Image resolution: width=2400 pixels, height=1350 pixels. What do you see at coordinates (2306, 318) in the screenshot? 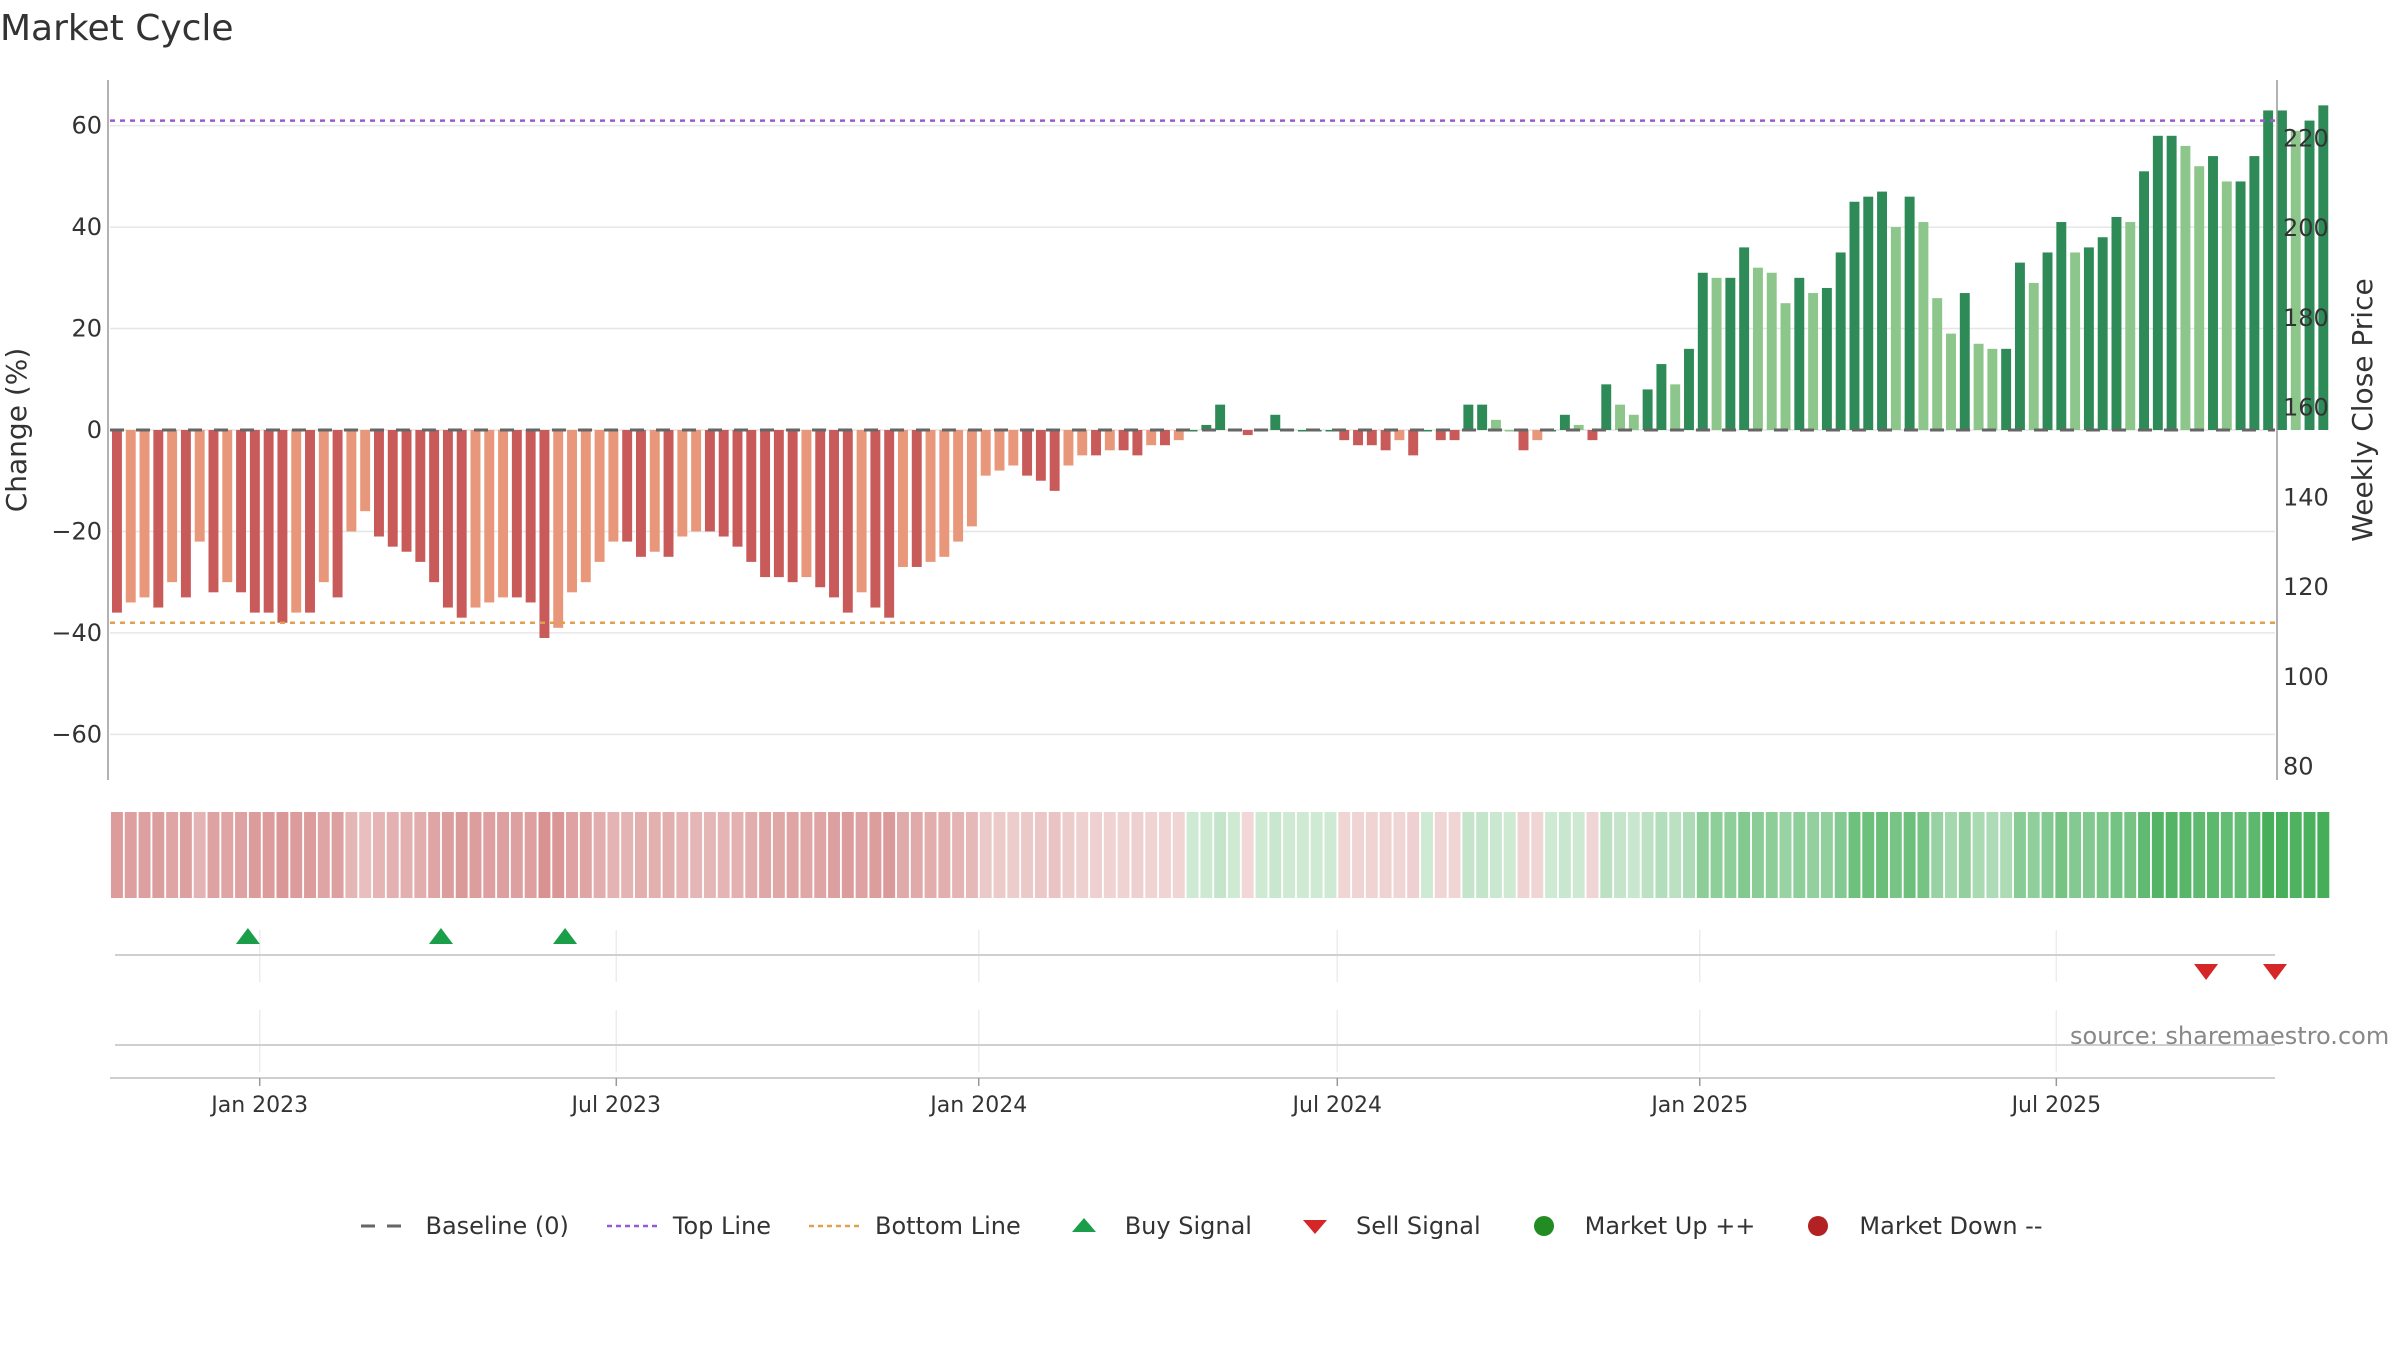
I see `y2-tick-label: 180` at bounding box center [2306, 318].